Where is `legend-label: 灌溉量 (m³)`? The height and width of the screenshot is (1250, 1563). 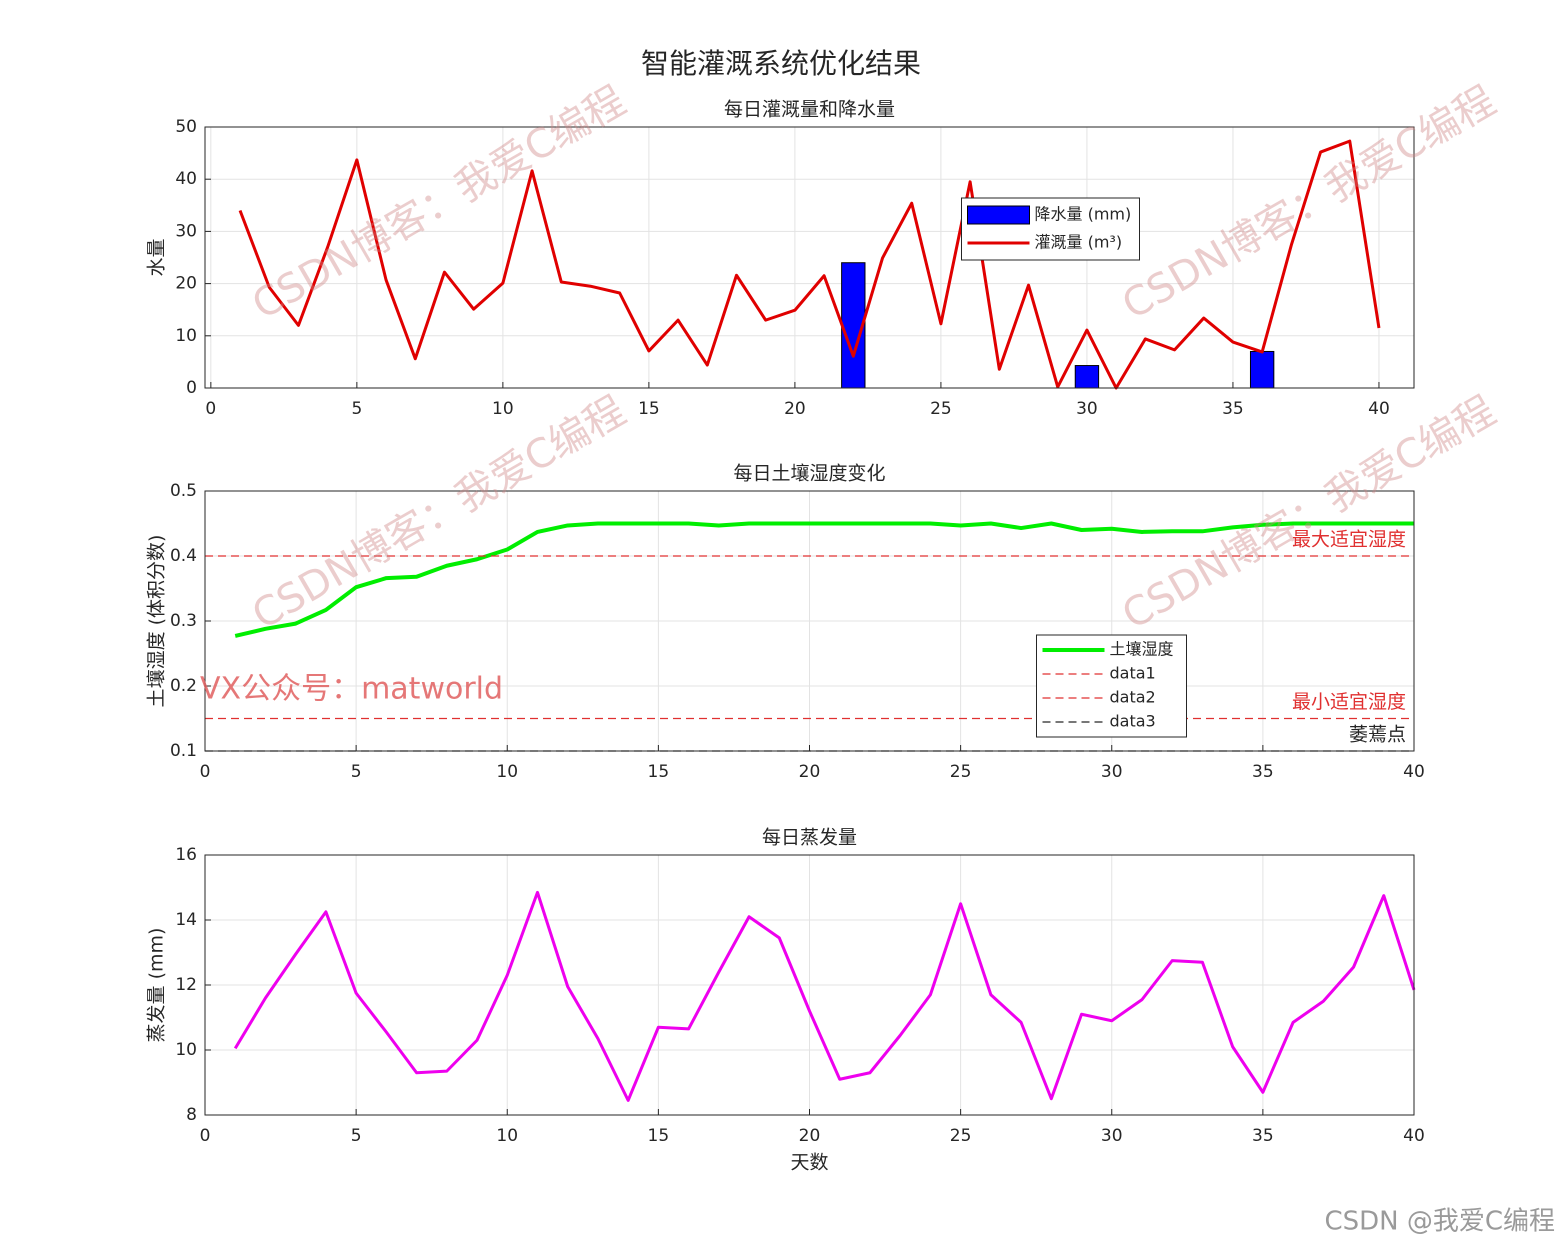
legend-label: 灌溉量 (m³) is located at coordinates (1079, 242).